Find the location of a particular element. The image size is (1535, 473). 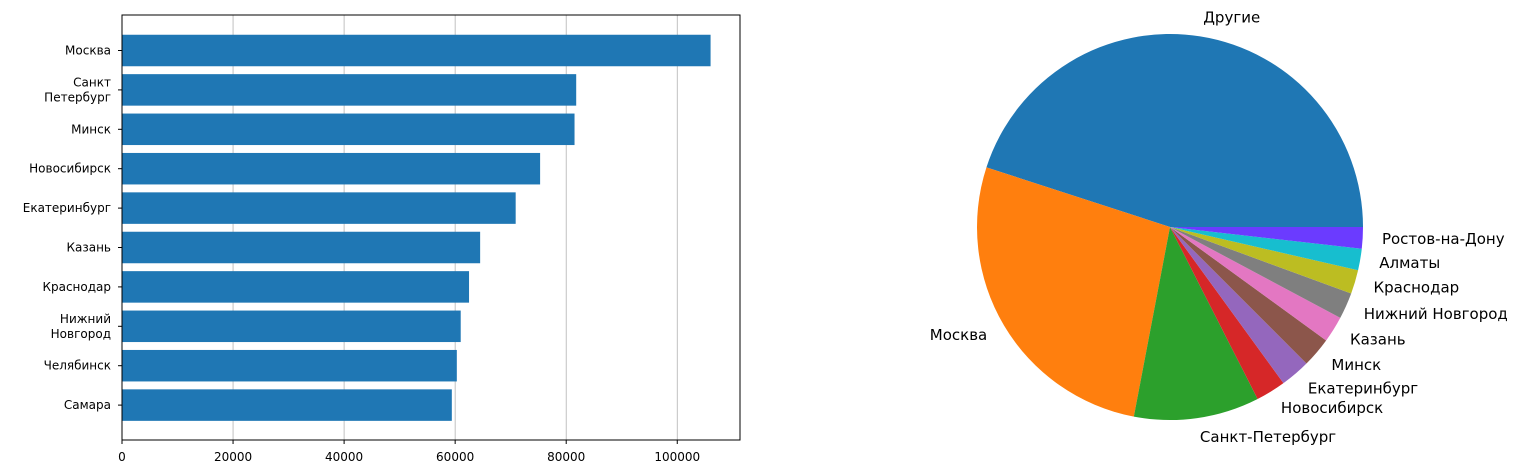

x-tick-label: 40000 is located at coordinates (344, 457).